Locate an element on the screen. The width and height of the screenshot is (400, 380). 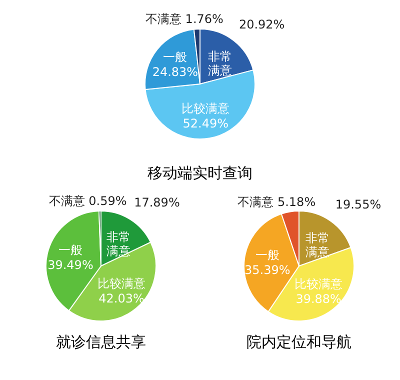
data-label: 42.03% is located at coordinates (121, 298).